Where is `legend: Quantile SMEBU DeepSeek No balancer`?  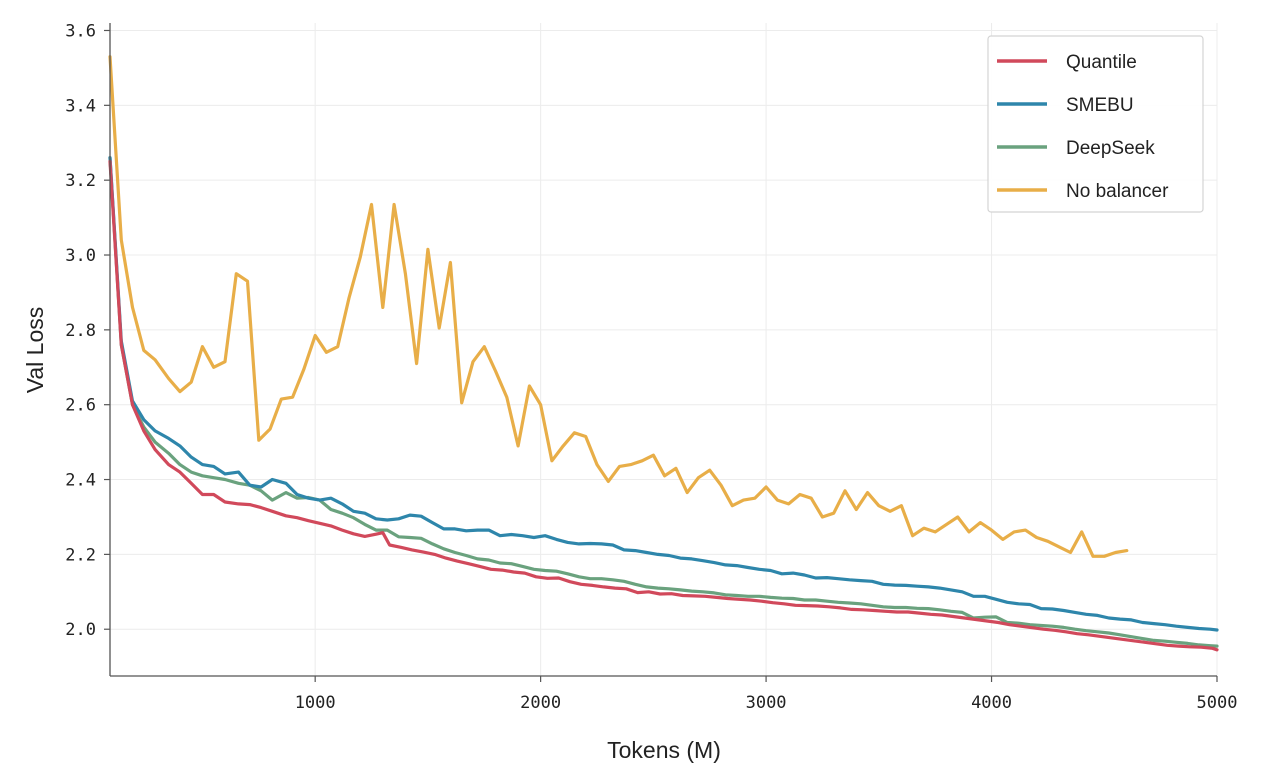 legend: Quantile SMEBU DeepSeek No balancer is located at coordinates (1095, 124).